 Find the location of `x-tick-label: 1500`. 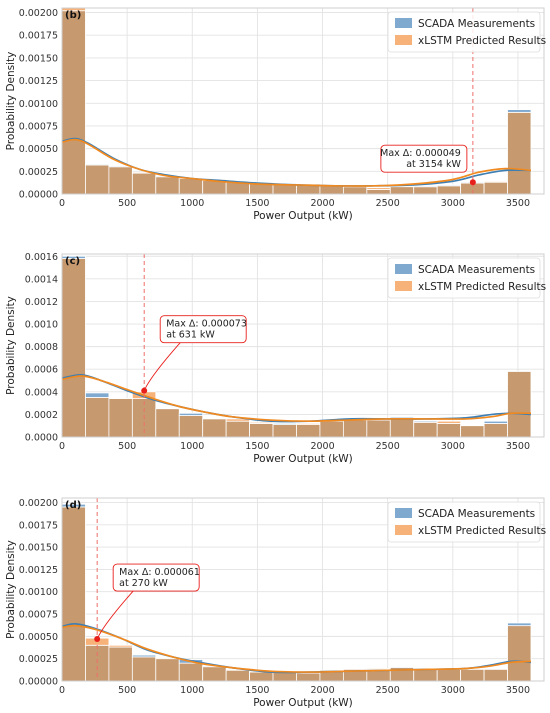

x-tick-label: 1500 is located at coordinates (257, 690).